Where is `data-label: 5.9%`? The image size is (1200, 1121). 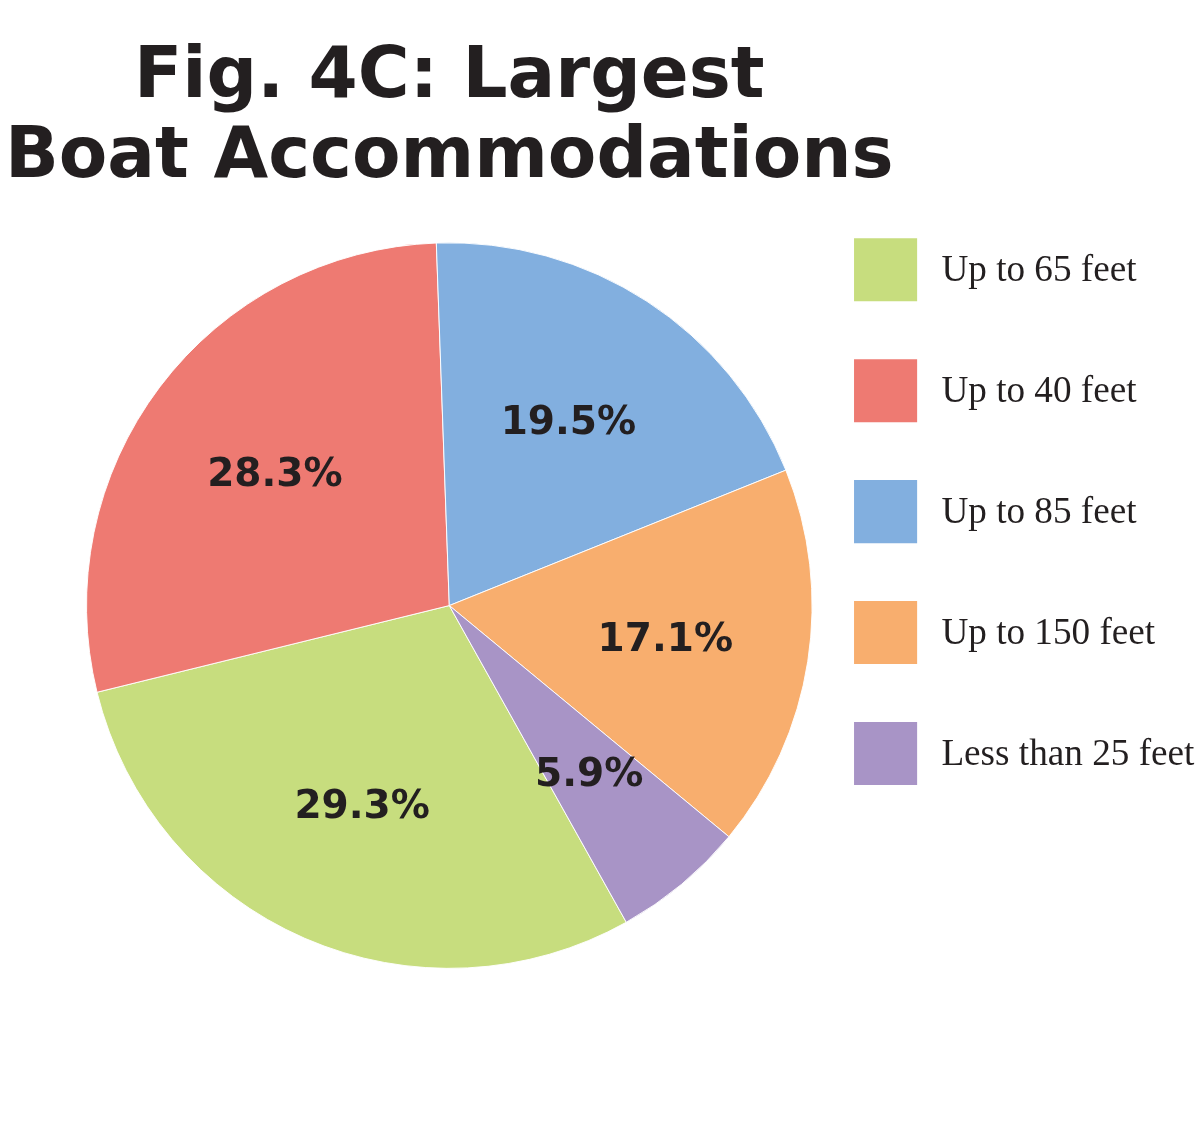 data-label: 5.9% is located at coordinates (589, 772).